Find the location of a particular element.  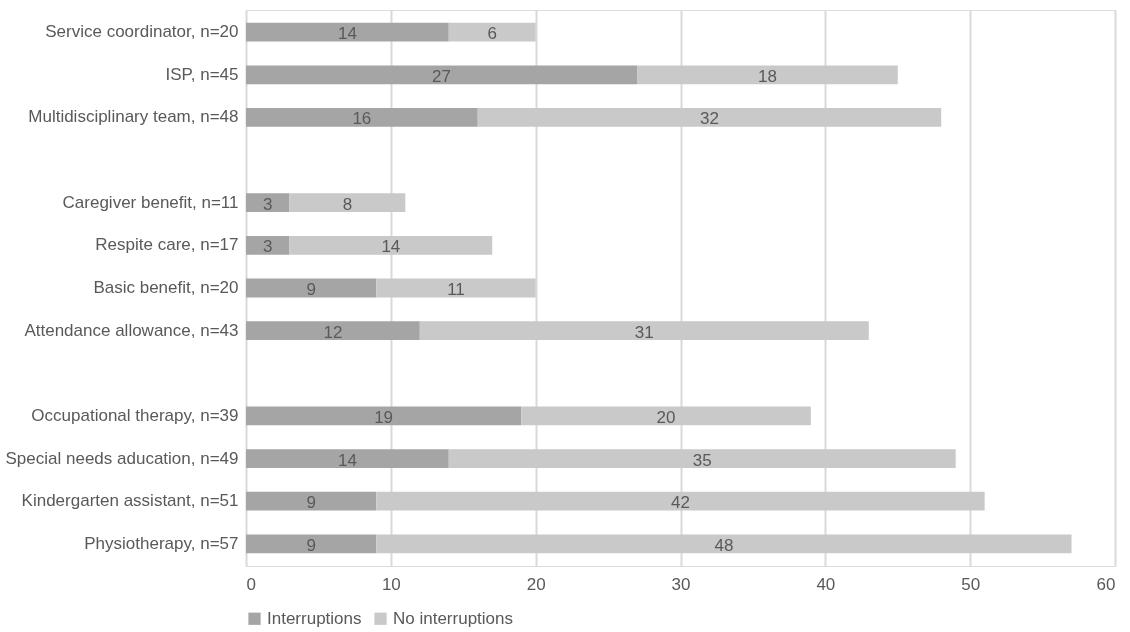

y-tick-label: Caregiver benefit, n=11 is located at coordinates (150, 202).